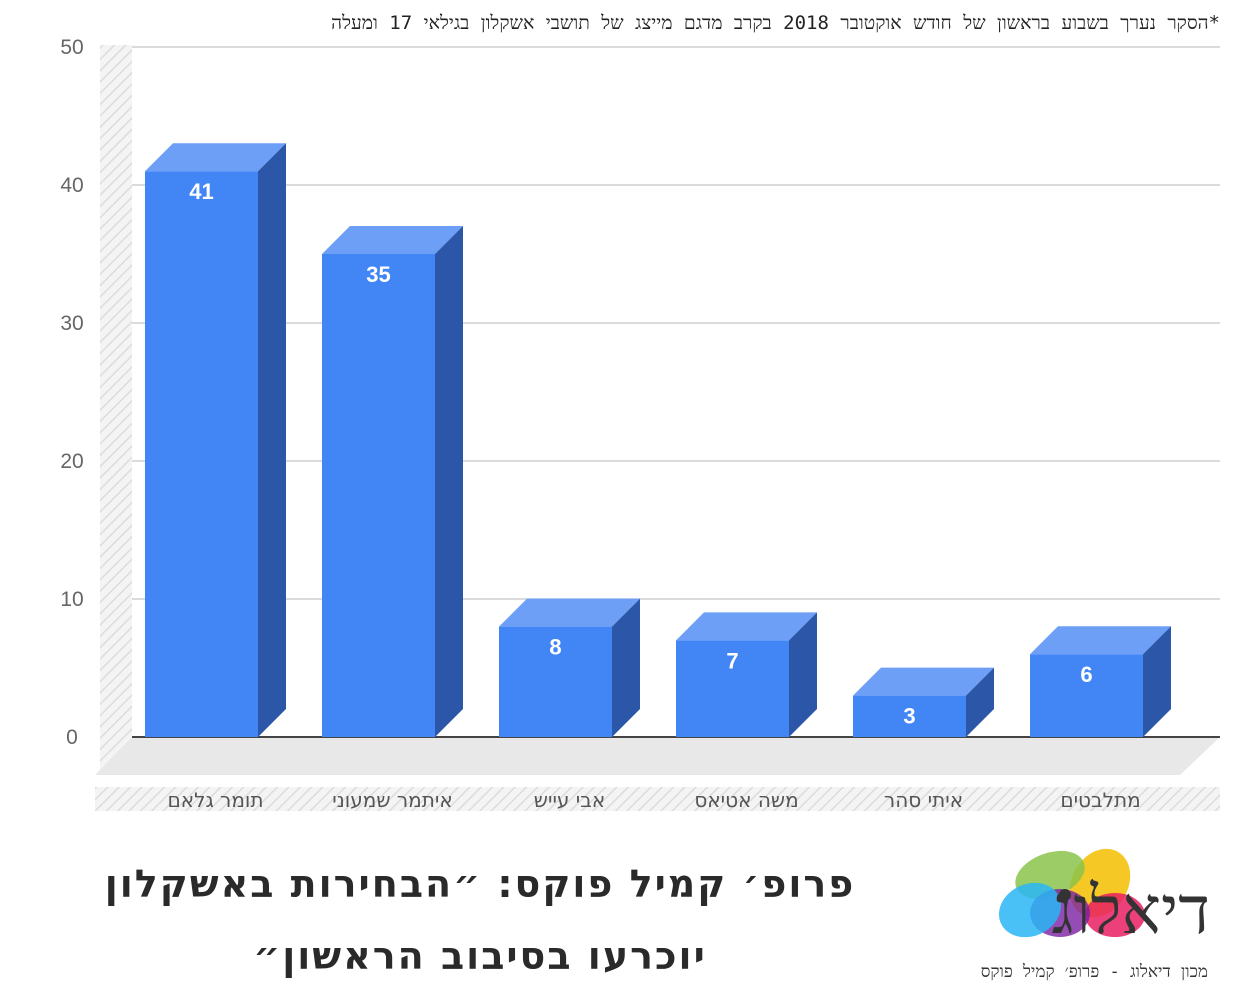 This screenshot has width=1234, height=1000. Describe the element at coordinates (1094, 972) in the screenshot. I see `logo-caption: מכון דיאלוג - פרופ׳ קמיל פוקס` at that location.